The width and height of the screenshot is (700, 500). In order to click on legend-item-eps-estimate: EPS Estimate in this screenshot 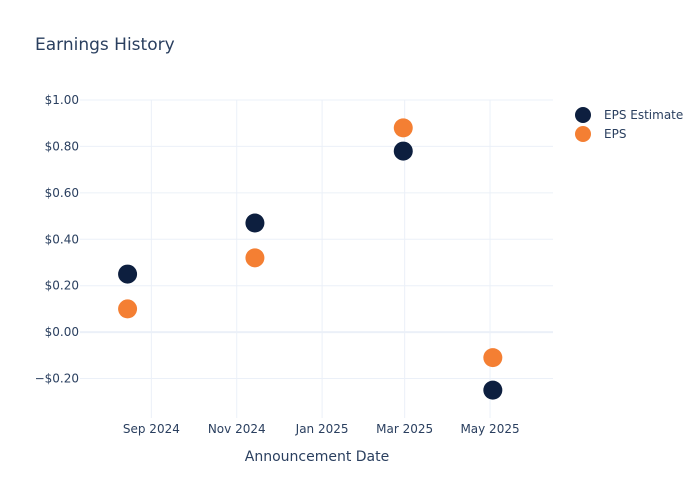, I will do `click(629, 115)`.